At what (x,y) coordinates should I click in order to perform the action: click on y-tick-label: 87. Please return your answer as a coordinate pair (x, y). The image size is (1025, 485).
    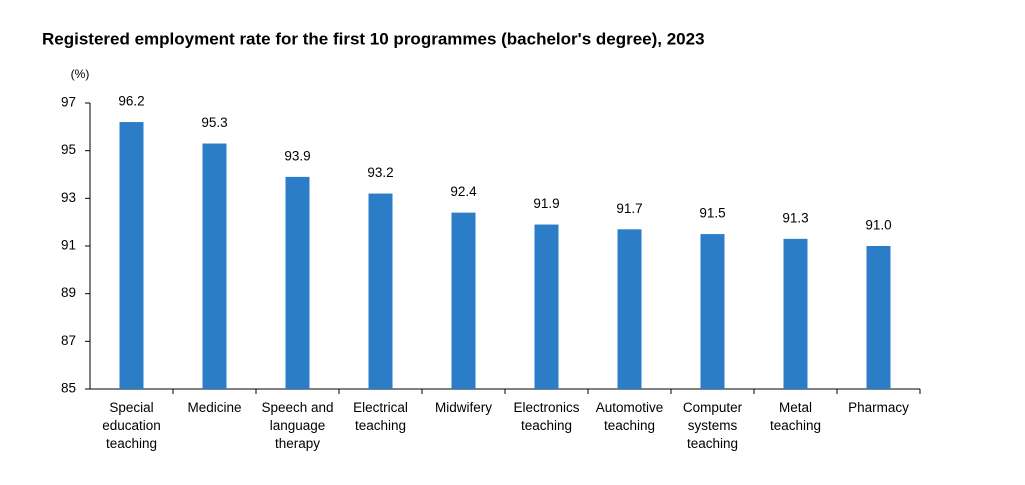
    Looking at the image, I should click on (68, 340).